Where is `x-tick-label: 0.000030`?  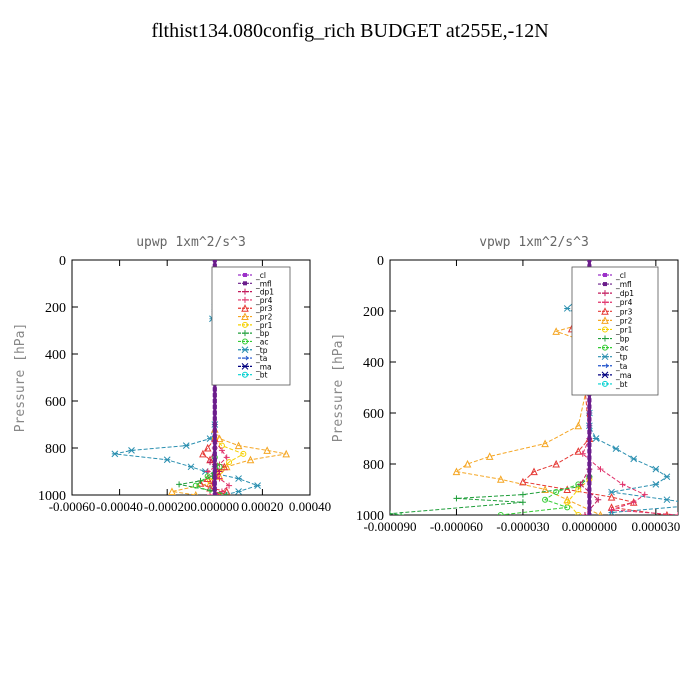
x-tick-label: 0.000030 is located at coordinates (655, 526).